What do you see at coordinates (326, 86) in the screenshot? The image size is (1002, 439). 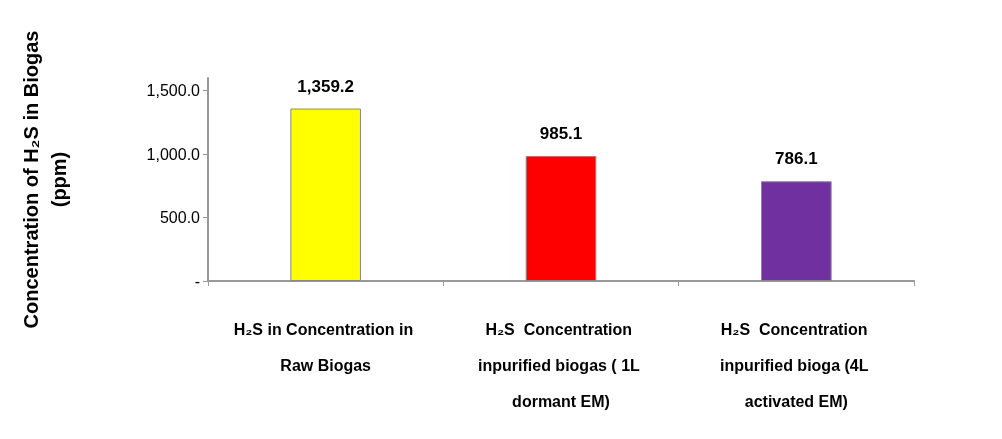 I see `data-label: 1,359.2` at bounding box center [326, 86].